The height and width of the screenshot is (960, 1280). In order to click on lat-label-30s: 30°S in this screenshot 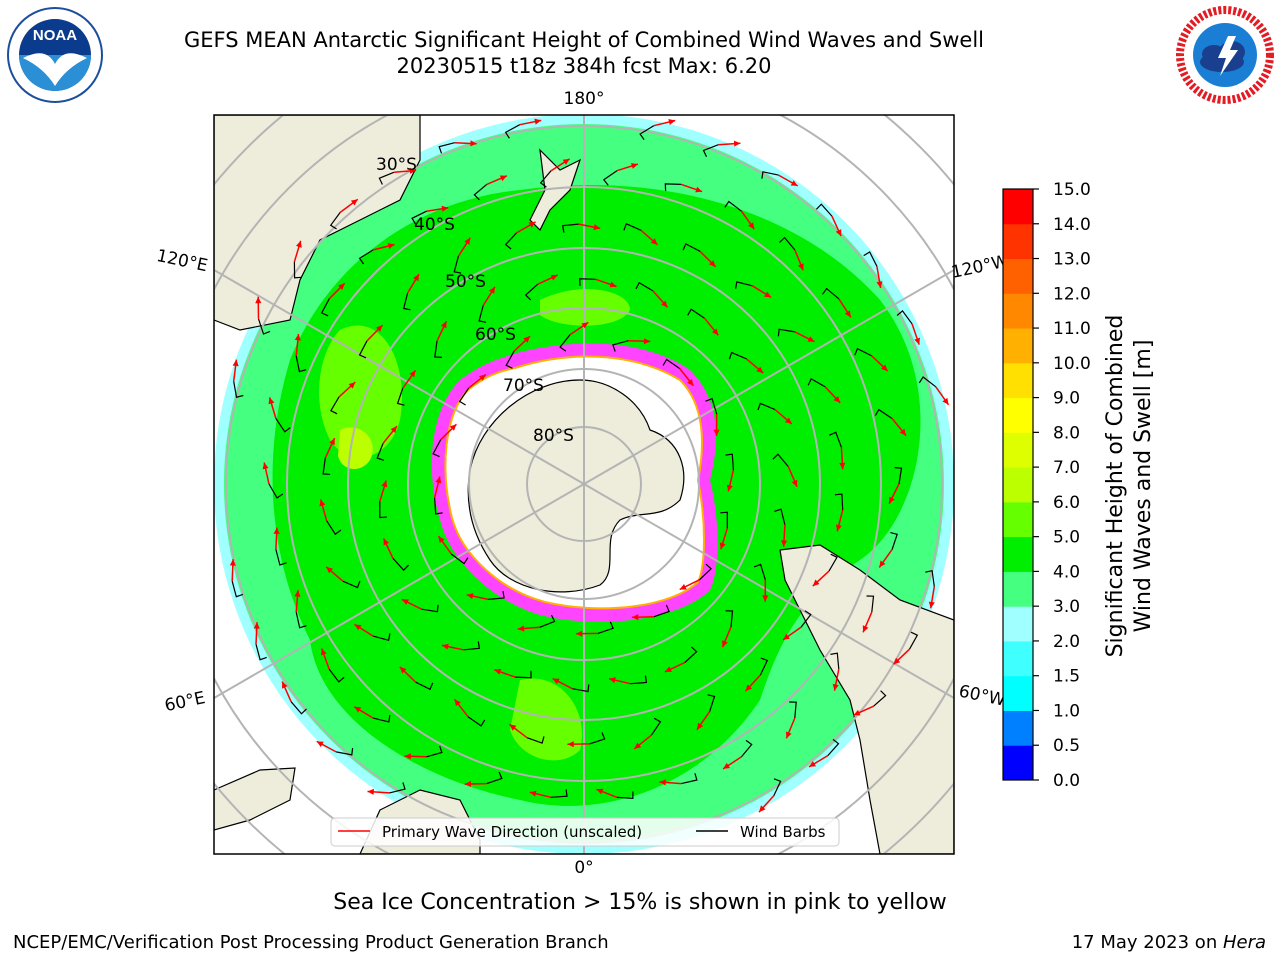, I will do `click(396, 165)`.